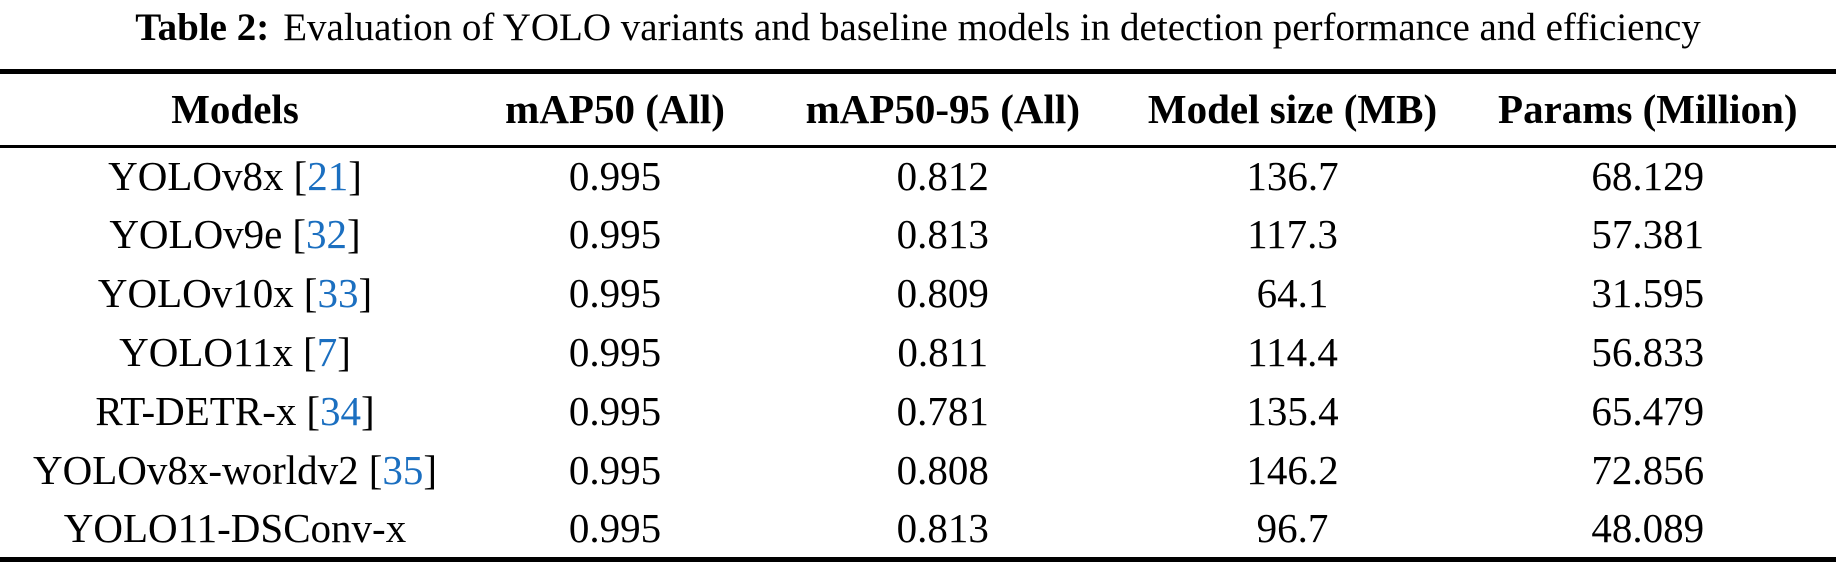 This screenshot has height=574, width=1836. Describe the element at coordinates (1292, 411) in the screenshot. I see `model-size-cell: 135.4` at that location.